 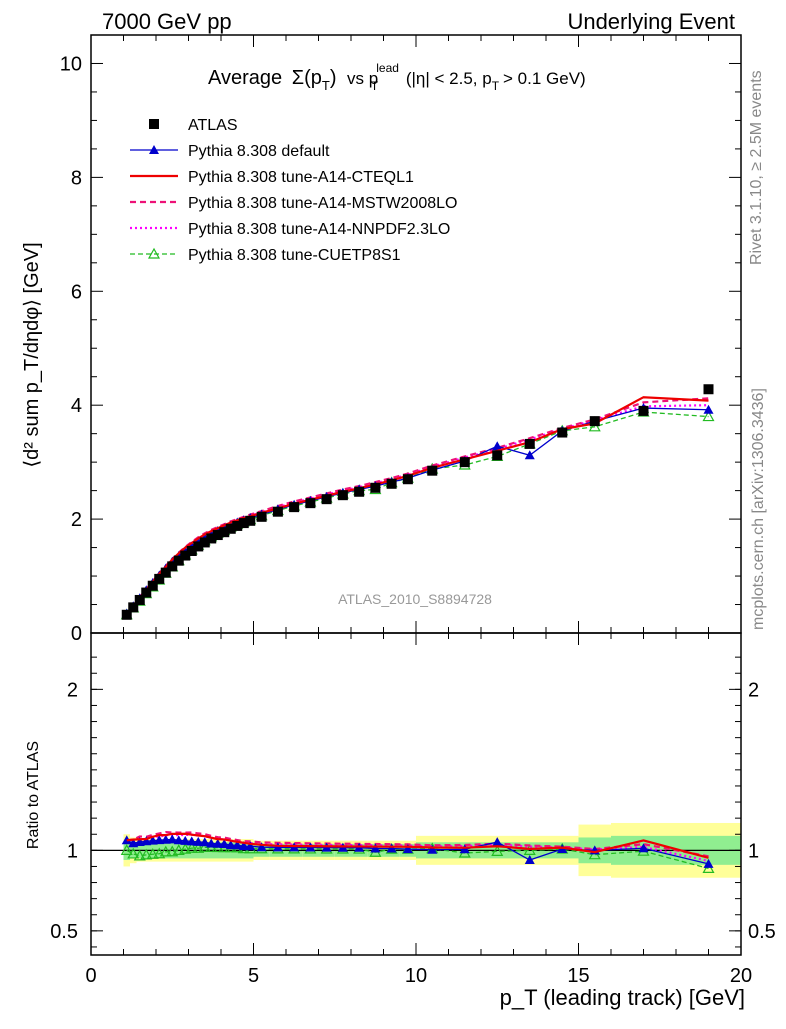 What do you see at coordinates (753, 690) in the screenshot?
I see `ratio-tick-label-right: 2` at bounding box center [753, 690].